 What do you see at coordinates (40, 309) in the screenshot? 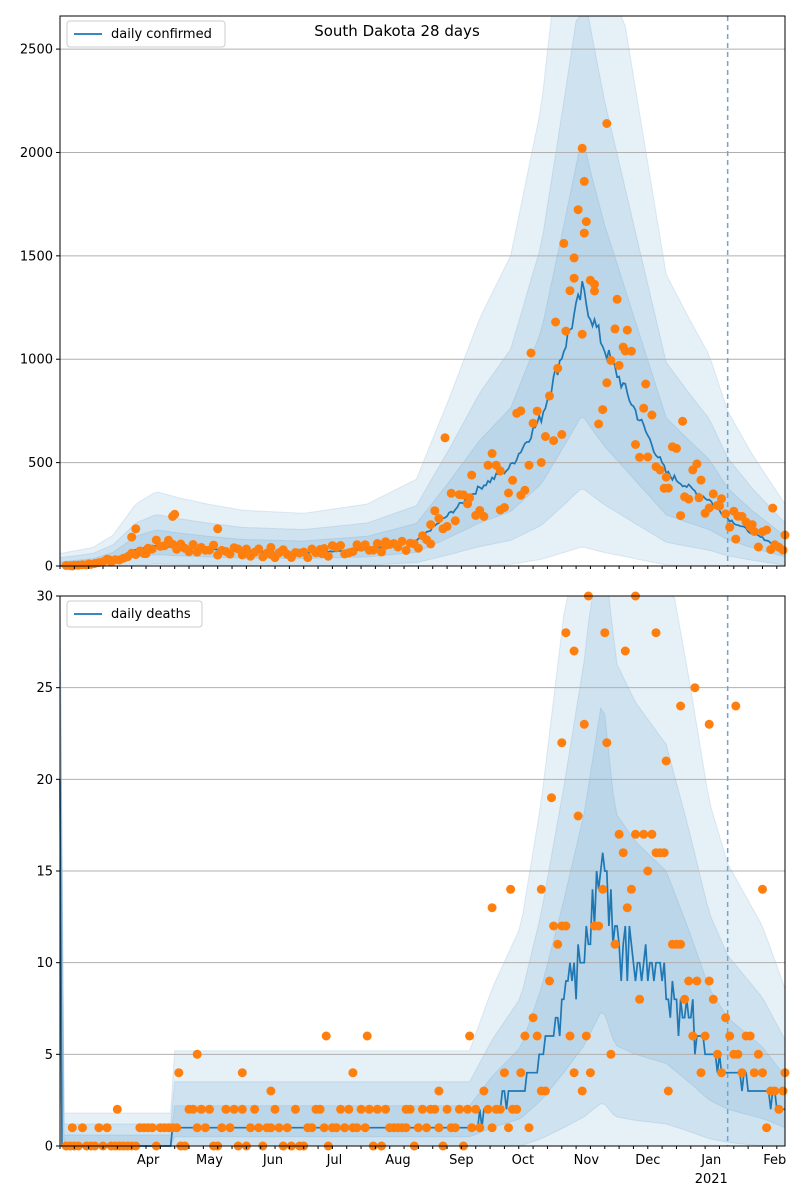
I see `y-axis: 0 500 1000 1500 2000 2500` at bounding box center [40, 309].